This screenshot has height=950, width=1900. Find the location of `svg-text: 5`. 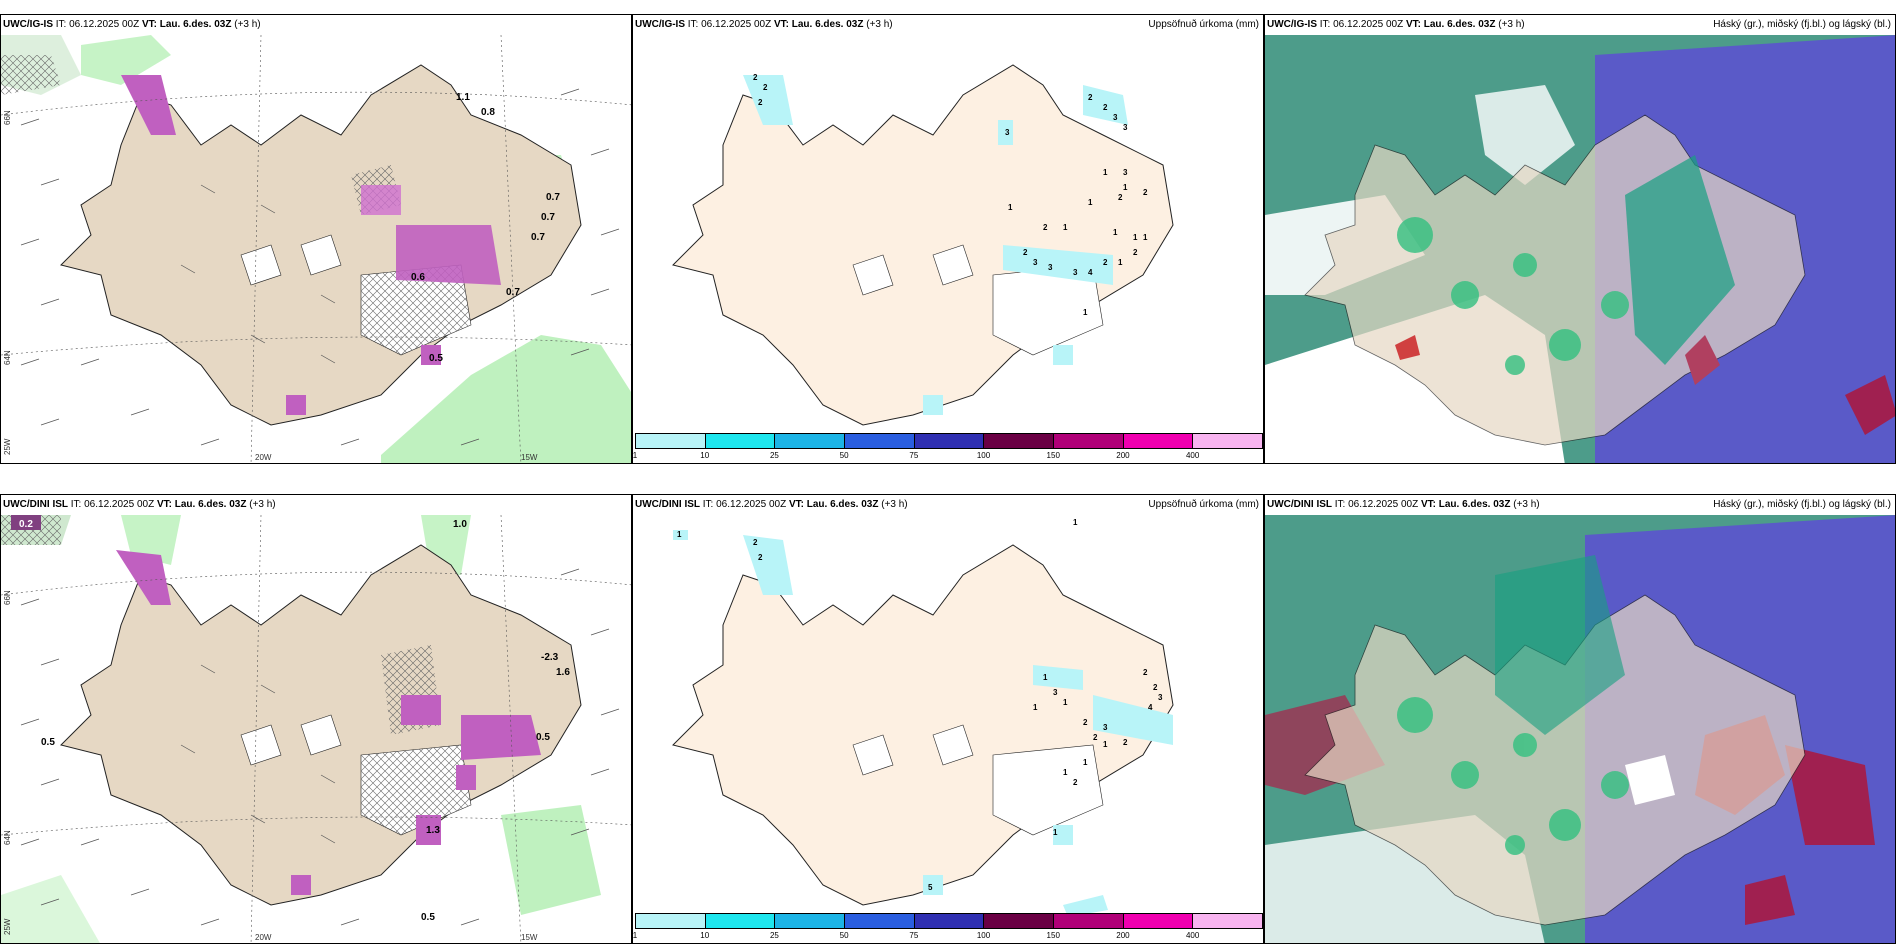

svg-text: 5 is located at coordinates (930, 887).